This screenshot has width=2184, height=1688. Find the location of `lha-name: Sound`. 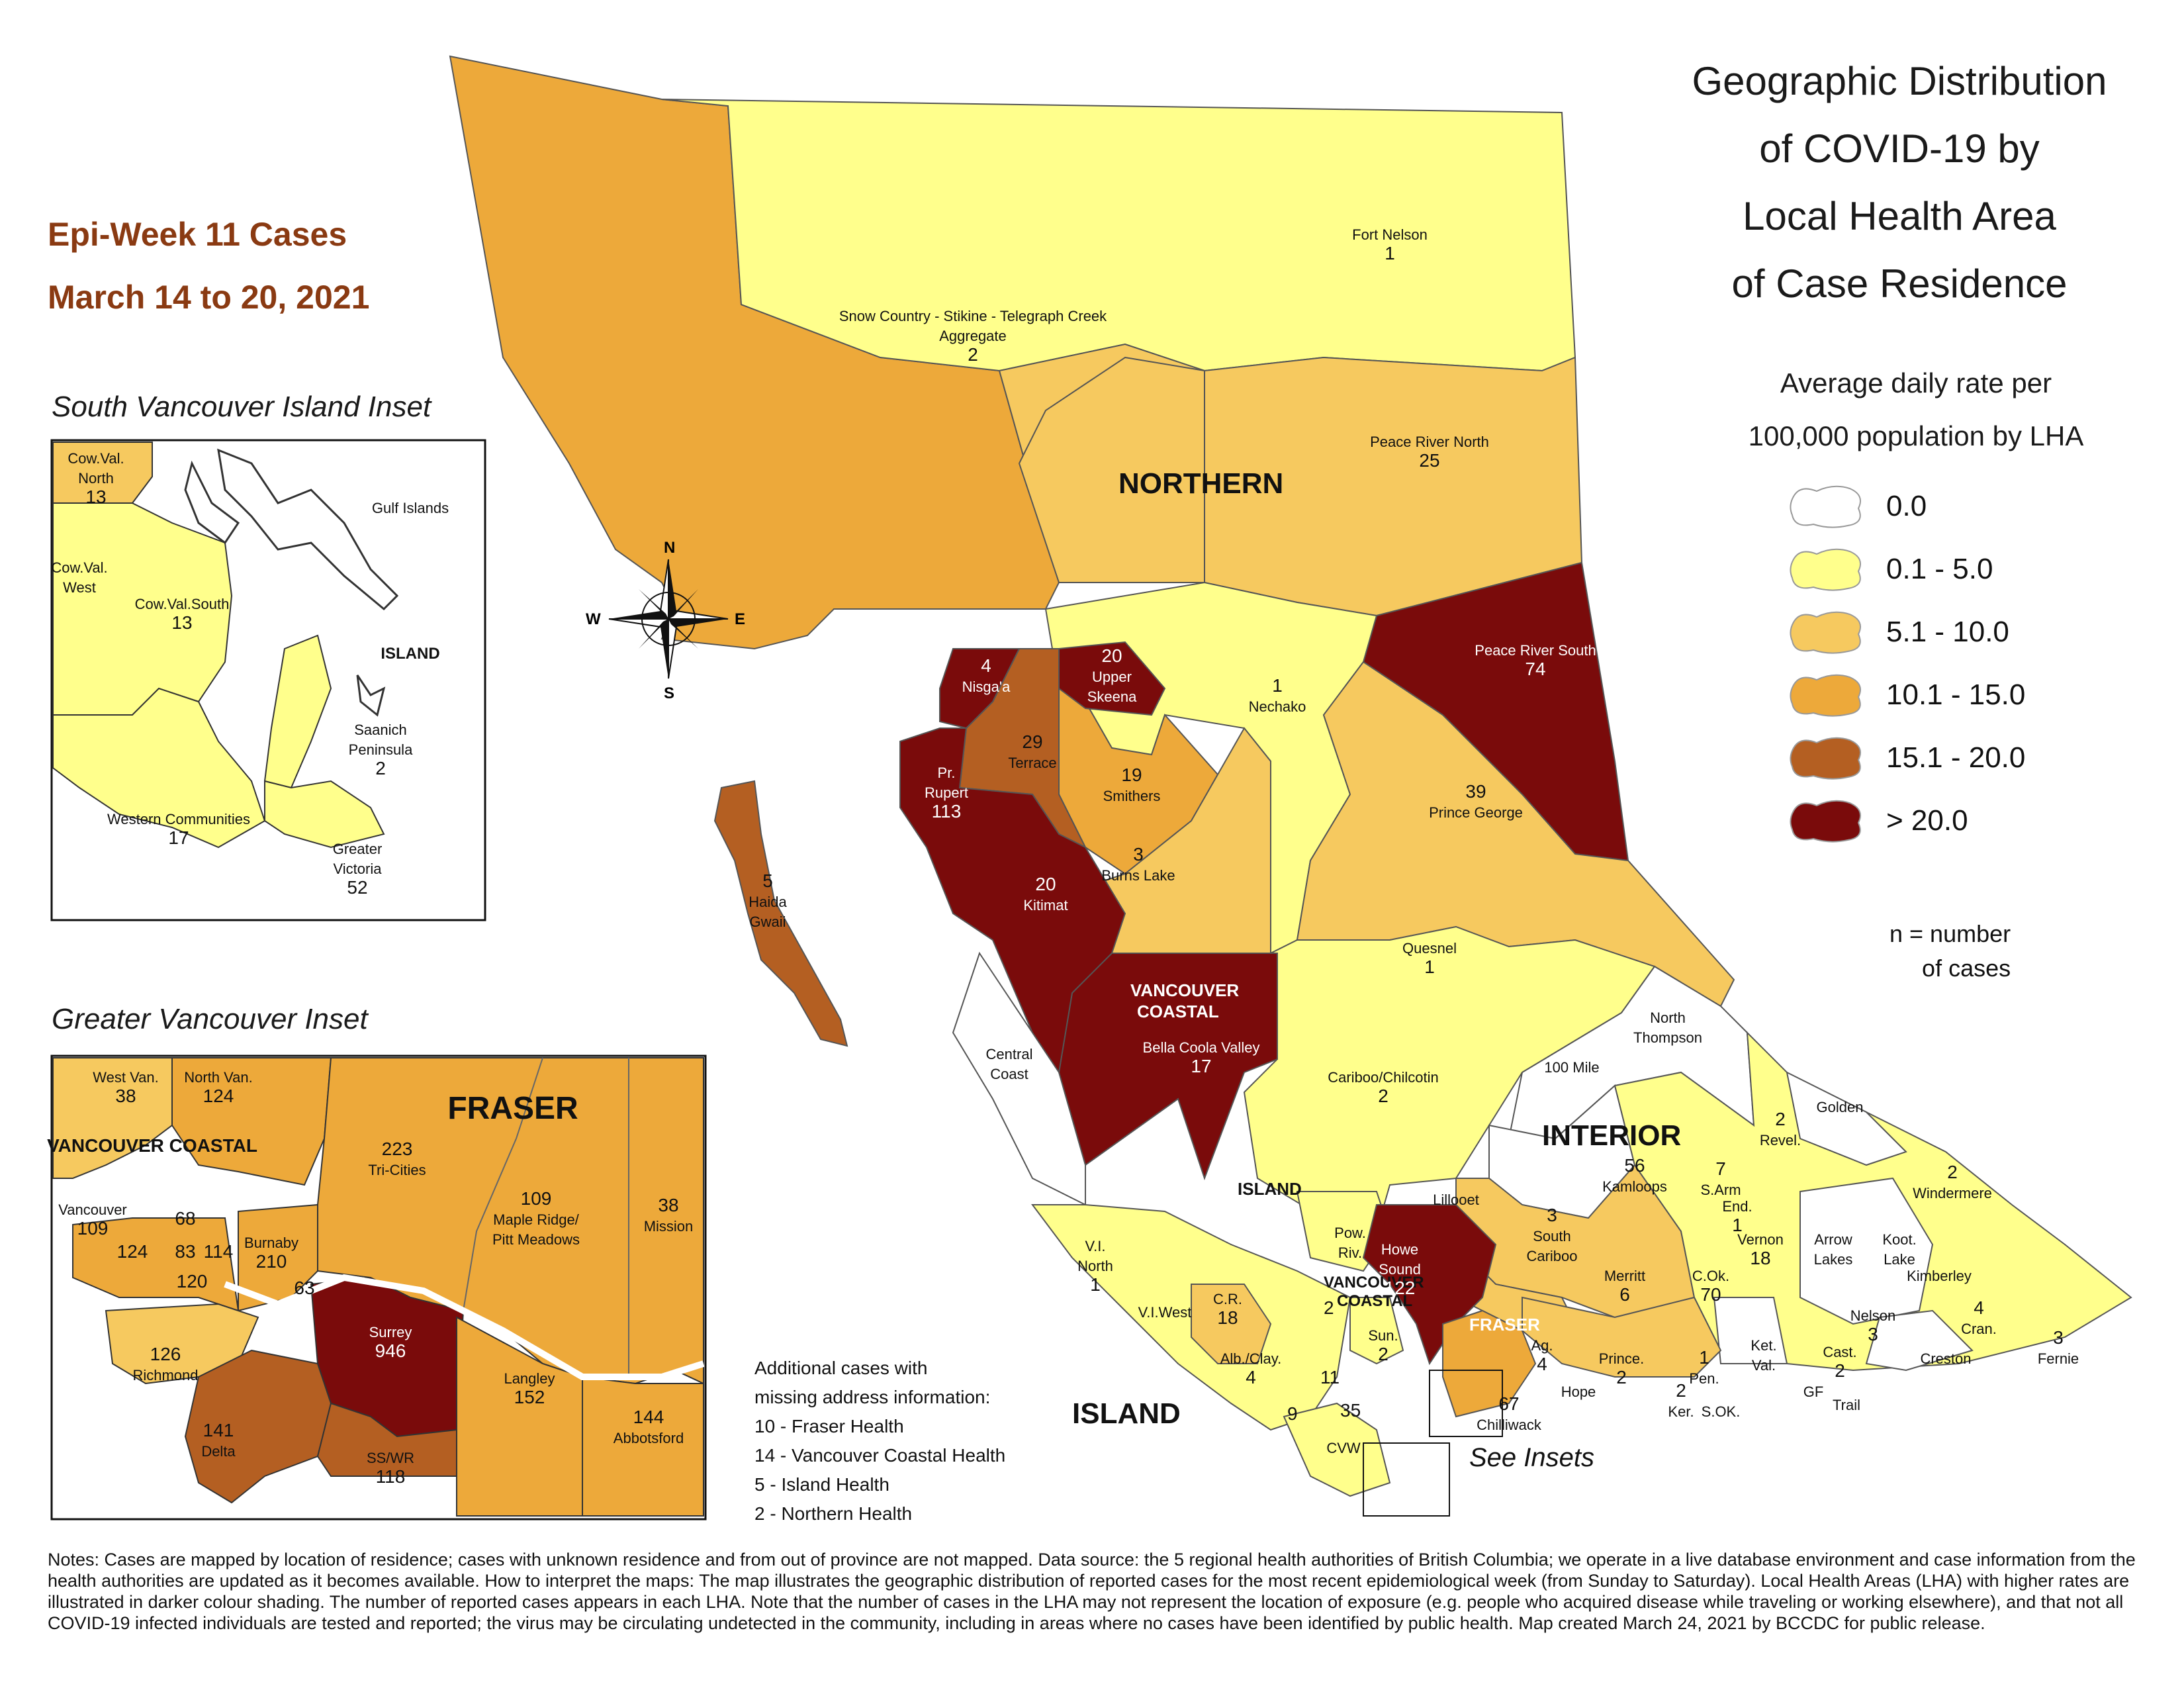

lha-name: Sound is located at coordinates (1400, 1269).